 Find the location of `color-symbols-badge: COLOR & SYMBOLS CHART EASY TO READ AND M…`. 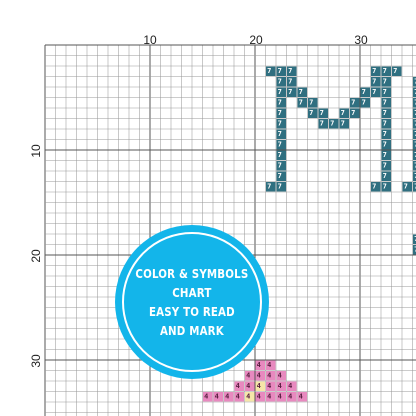

color-symbols-badge: COLOR & SYMBOLS CHART EASY TO READ AND M… is located at coordinates (192, 302).